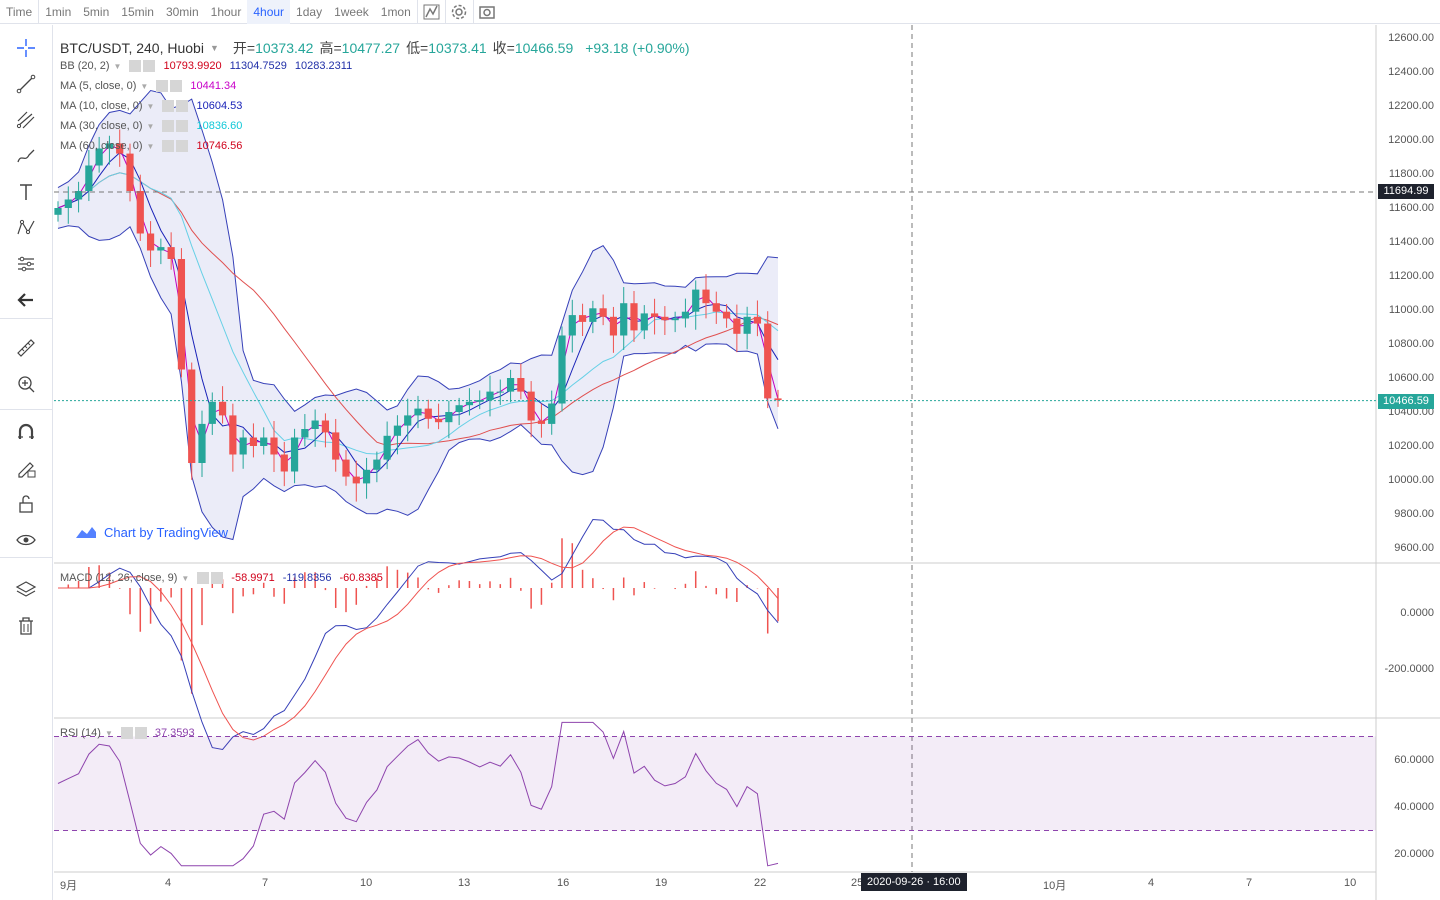  What do you see at coordinates (132, 48) in the screenshot?
I see `symbol-label: BTC/USDT, 240, Huobi` at bounding box center [132, 48].